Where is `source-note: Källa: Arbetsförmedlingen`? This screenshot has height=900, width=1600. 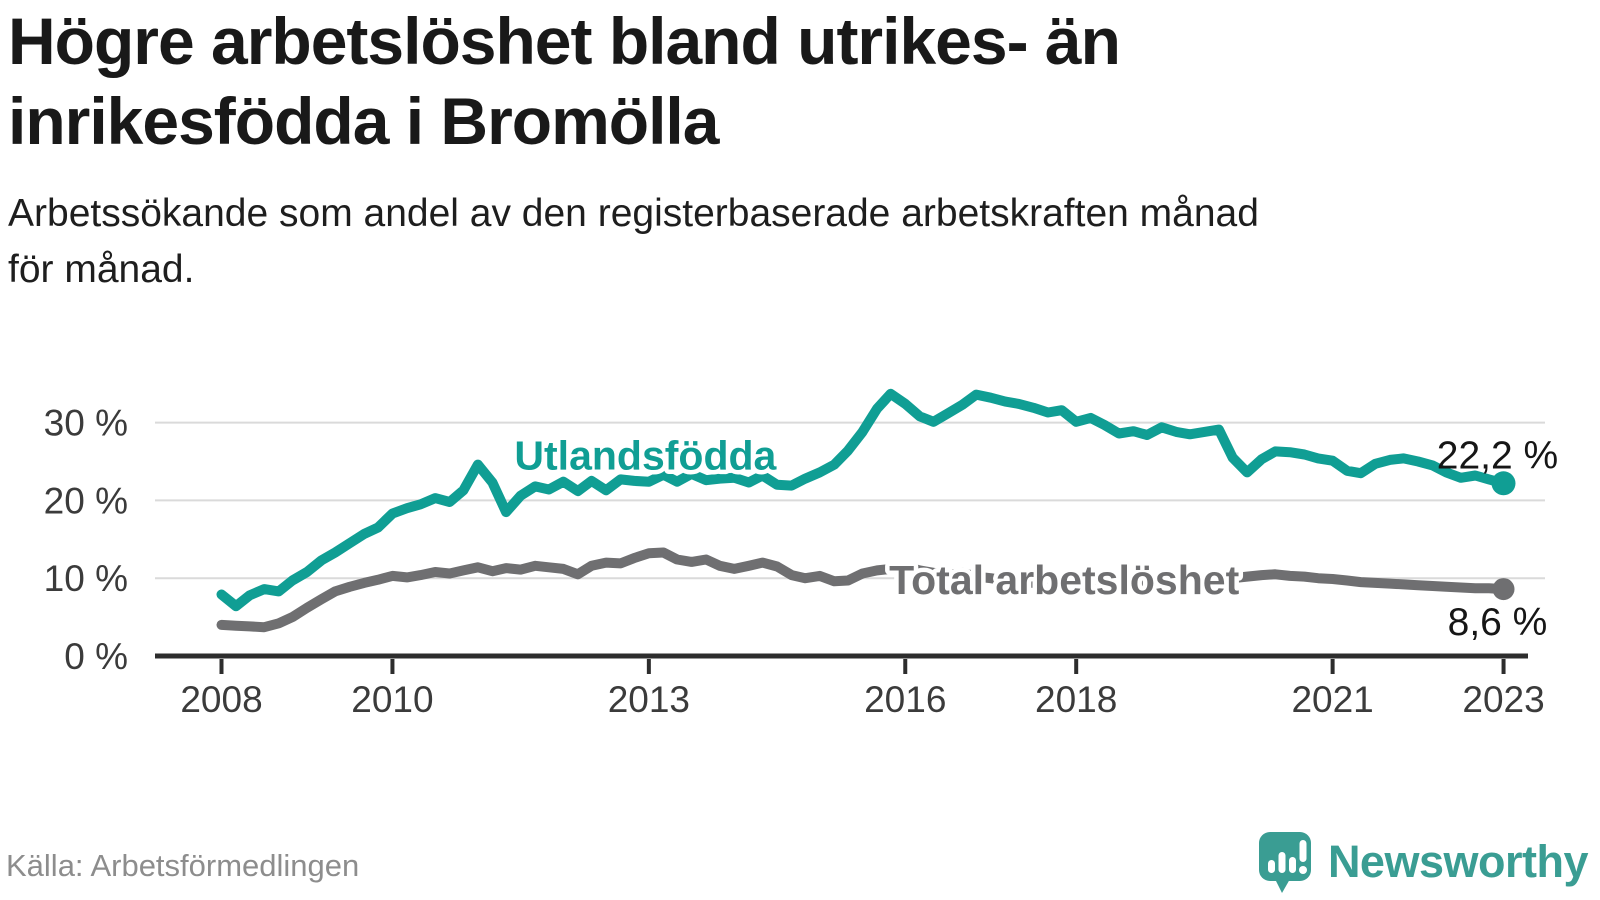 source-note: Källa: Arbetsförmedlingen is located at coordinates (183, 865).